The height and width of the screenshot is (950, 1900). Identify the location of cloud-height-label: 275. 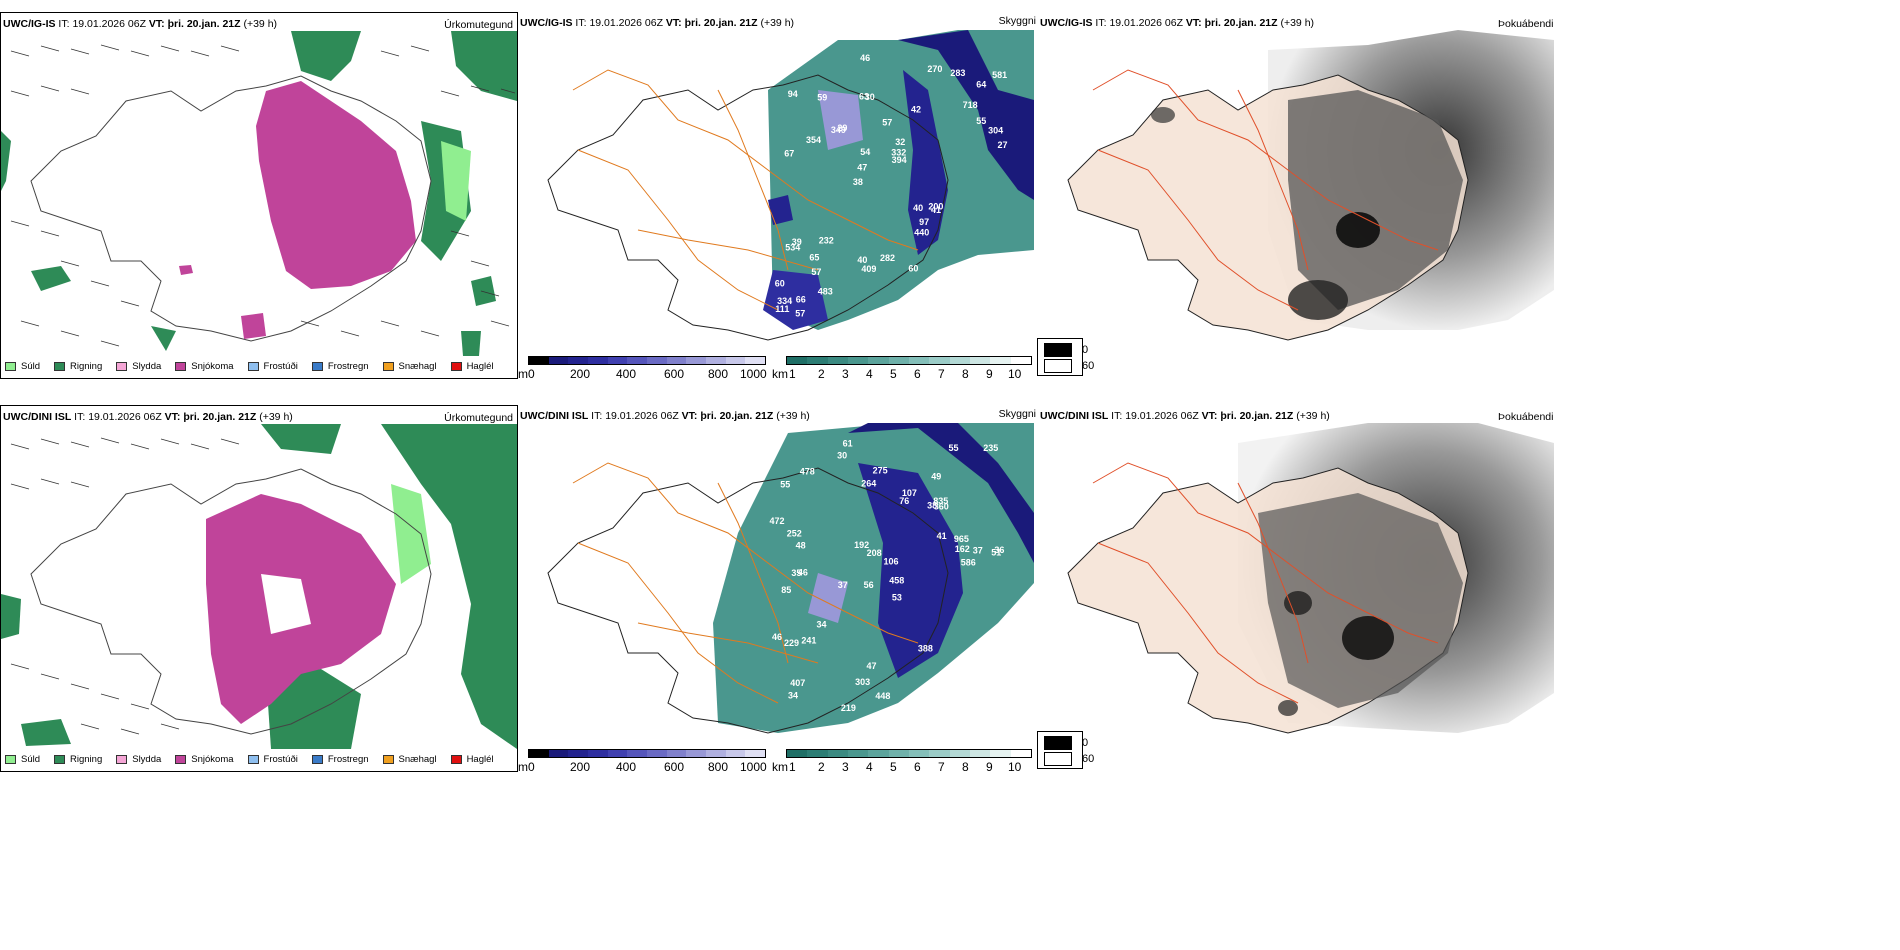
(880, 471).